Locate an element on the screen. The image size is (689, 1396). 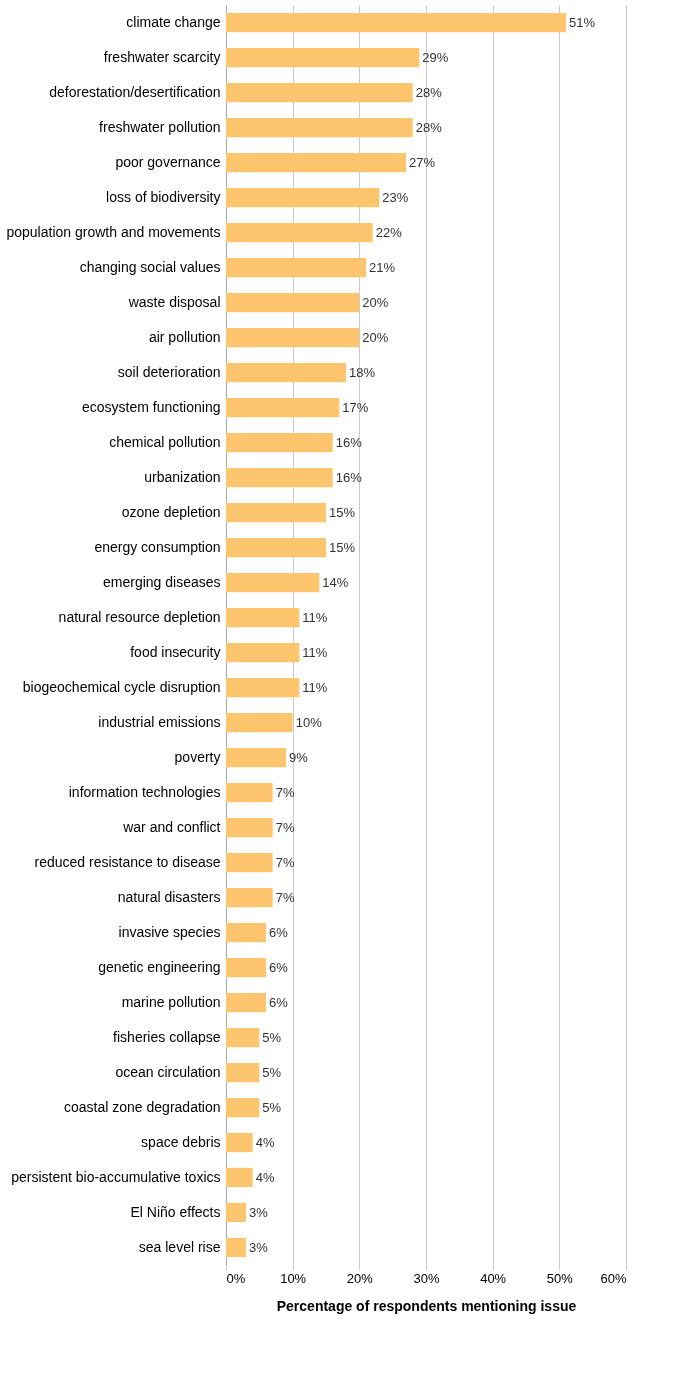
y-tick-label: sea level rise is located at coordinates (179, 1246).